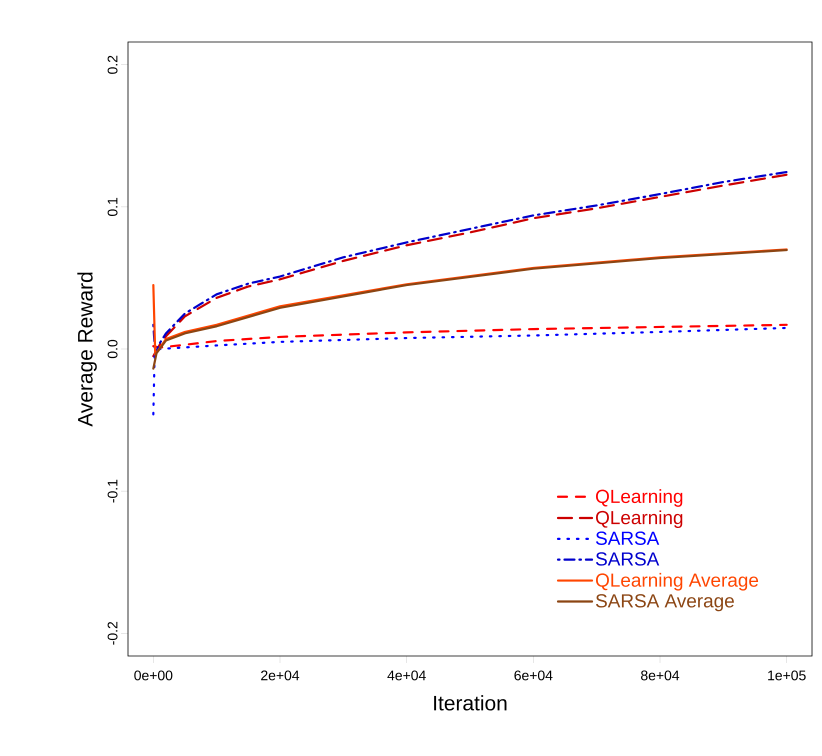 Image resolution: width=822 pixels, height=756 pixels. I want to click on y-axis-title: Average Reward, so click(87, 349).